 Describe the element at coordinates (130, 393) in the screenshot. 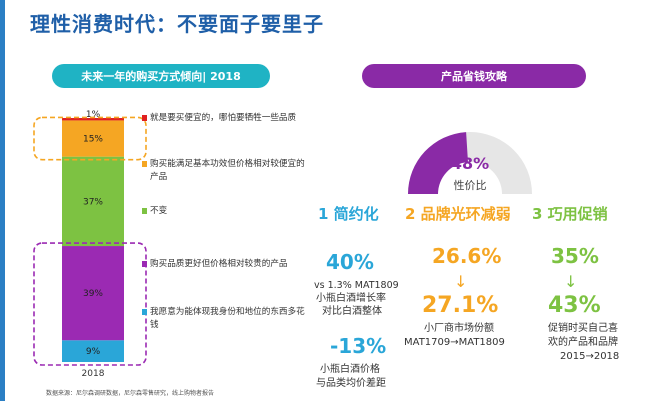

I see `footnote-source: 数据来源：尼尔森调研数据，尼尔森零售研究，线上购物者报告` at that location.